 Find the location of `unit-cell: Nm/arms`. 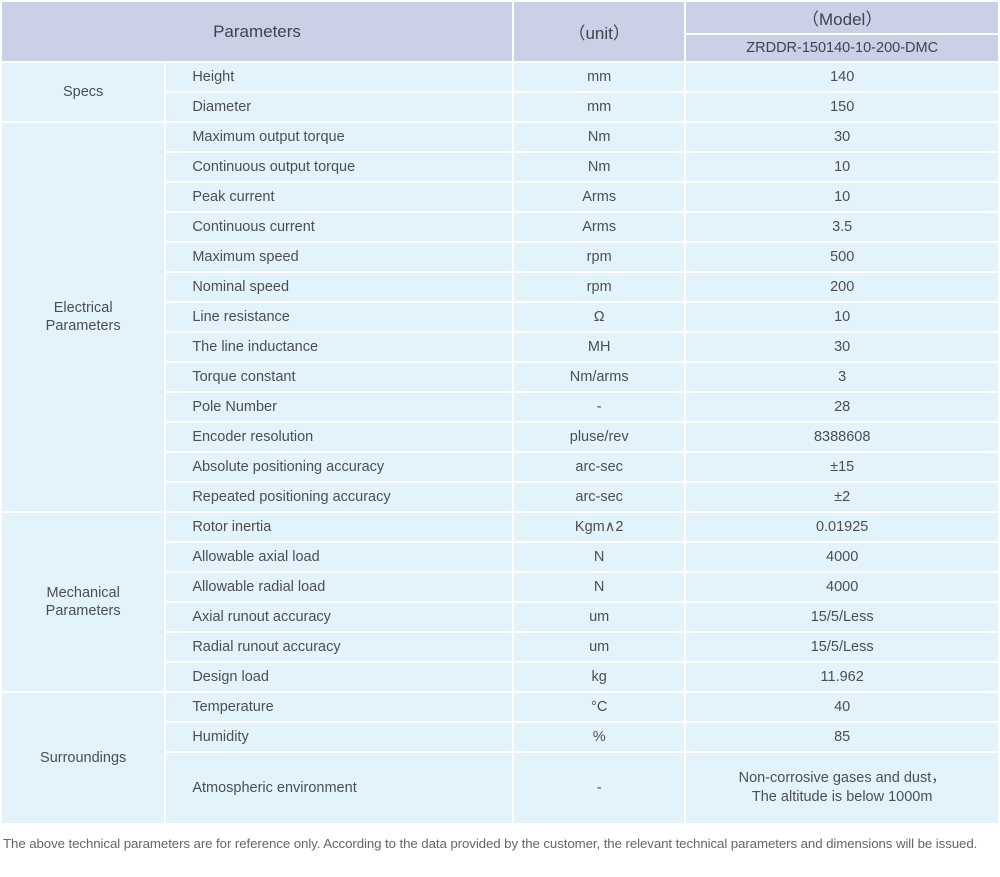

unit-cell: Nm/arms is located at coordinates (599, 377).